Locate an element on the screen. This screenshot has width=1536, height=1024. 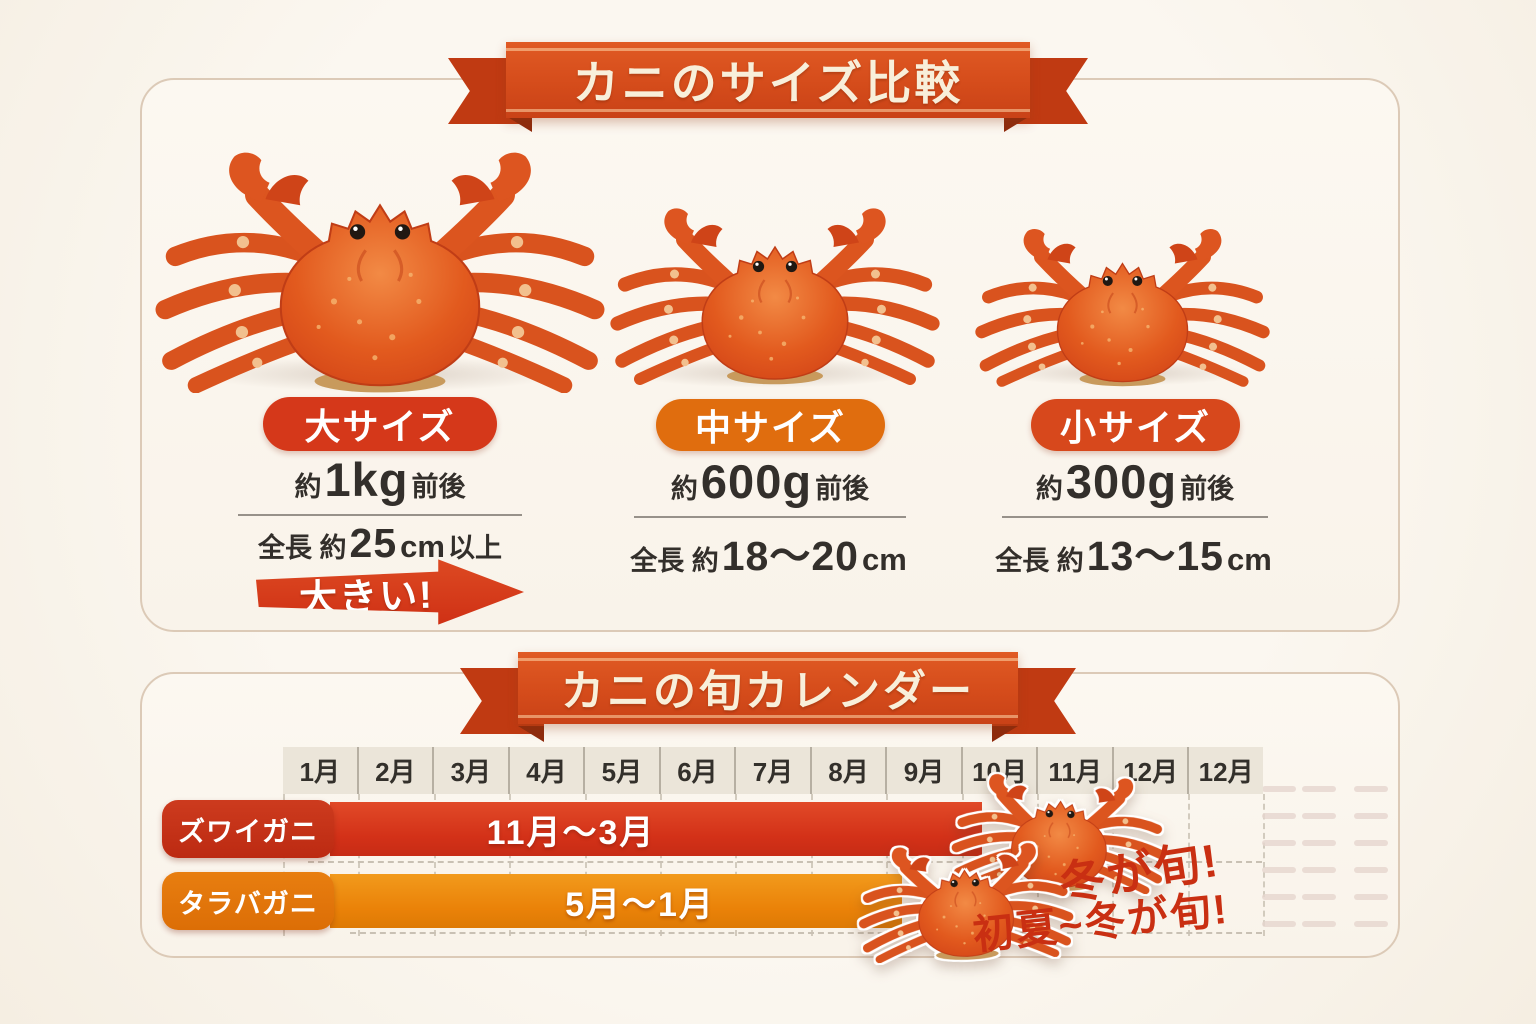
length-line-small: 全長 約 13〜15 cm is located at coordinates (1133, 556).